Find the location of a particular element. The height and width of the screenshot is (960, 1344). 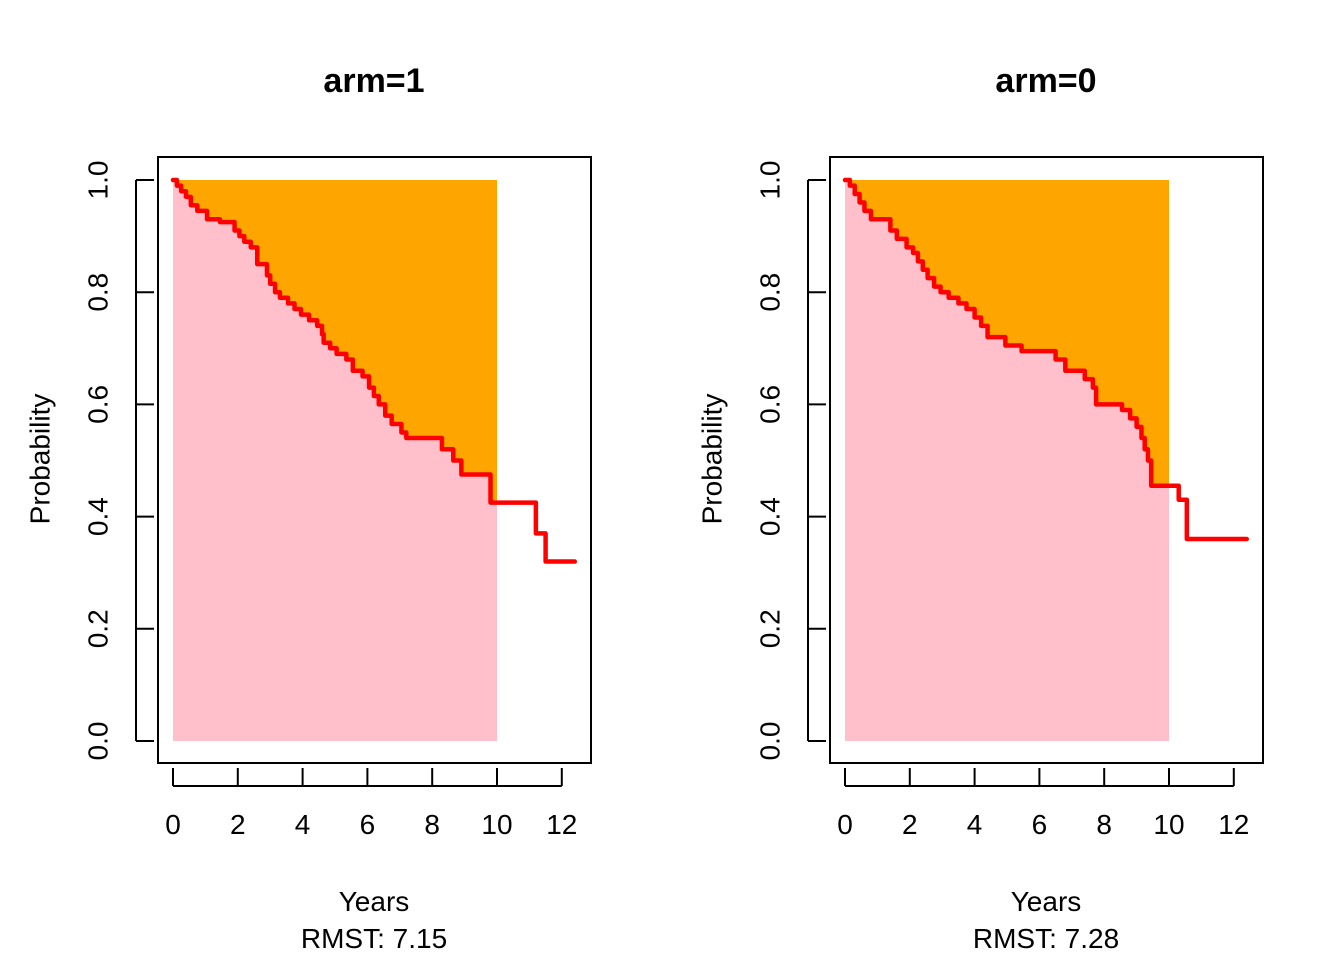

rmst-label: RMST: 7.15 is located at coordinates (374, 938).